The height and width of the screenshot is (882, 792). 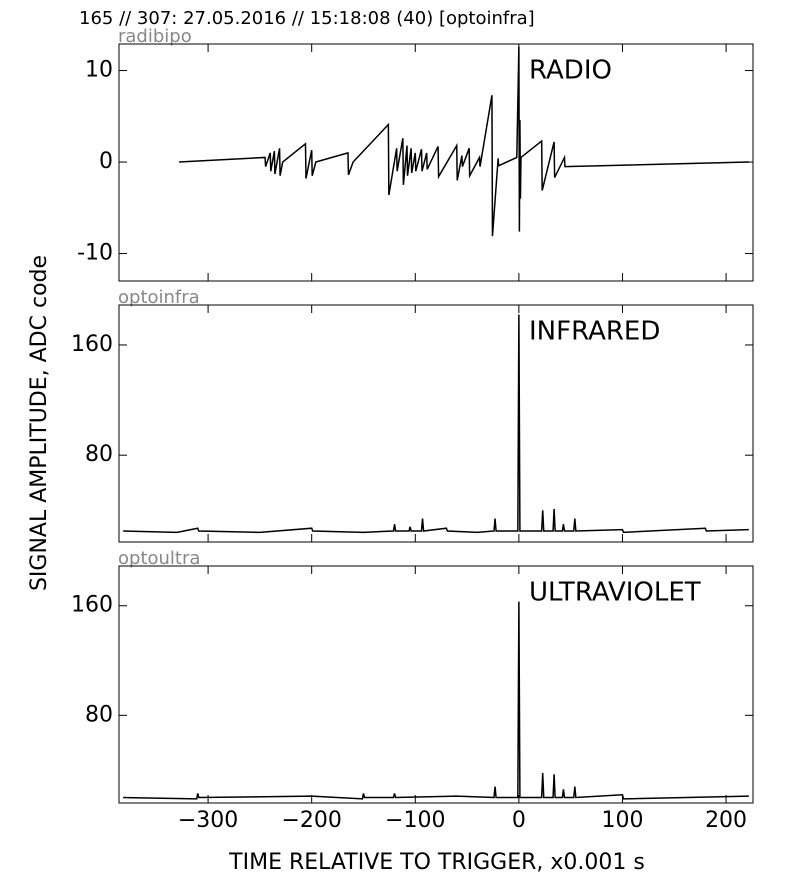 What do you see at coordinates (519, 820) in the screenshot?
I see `x-tick-label: 0` at bounding box center [519, 820].